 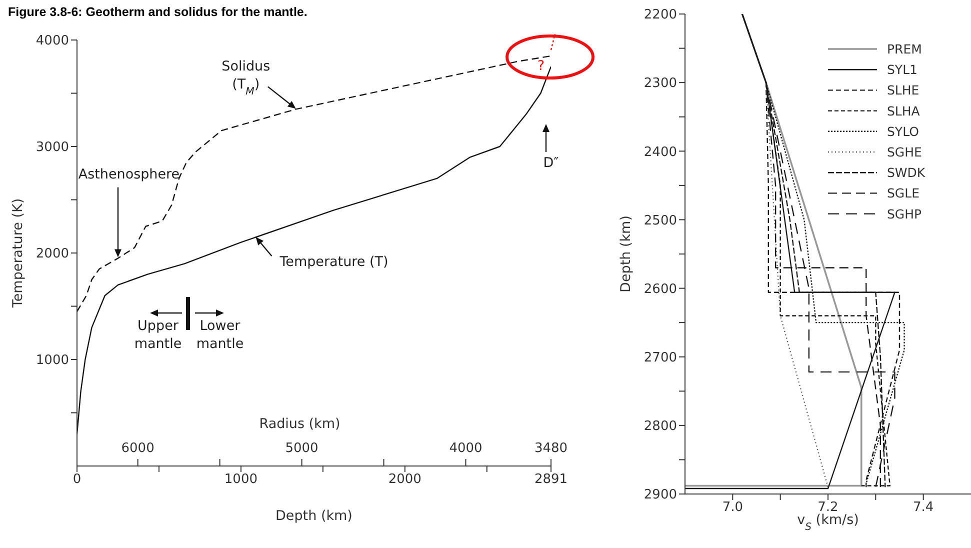 I want to click on x-tick-label: 2891, so click(x=551, y=480).